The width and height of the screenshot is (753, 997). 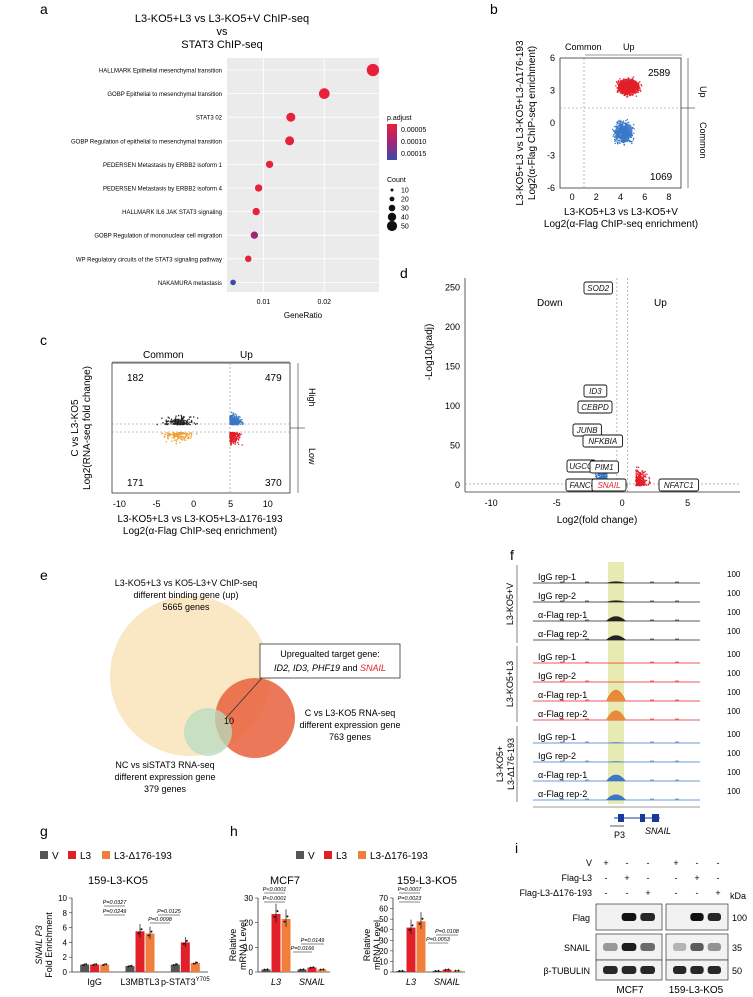 What do you see at coordinates (437, 971) in the screenshot?
I see `h-right-bar` at bounding box center [437, 971].